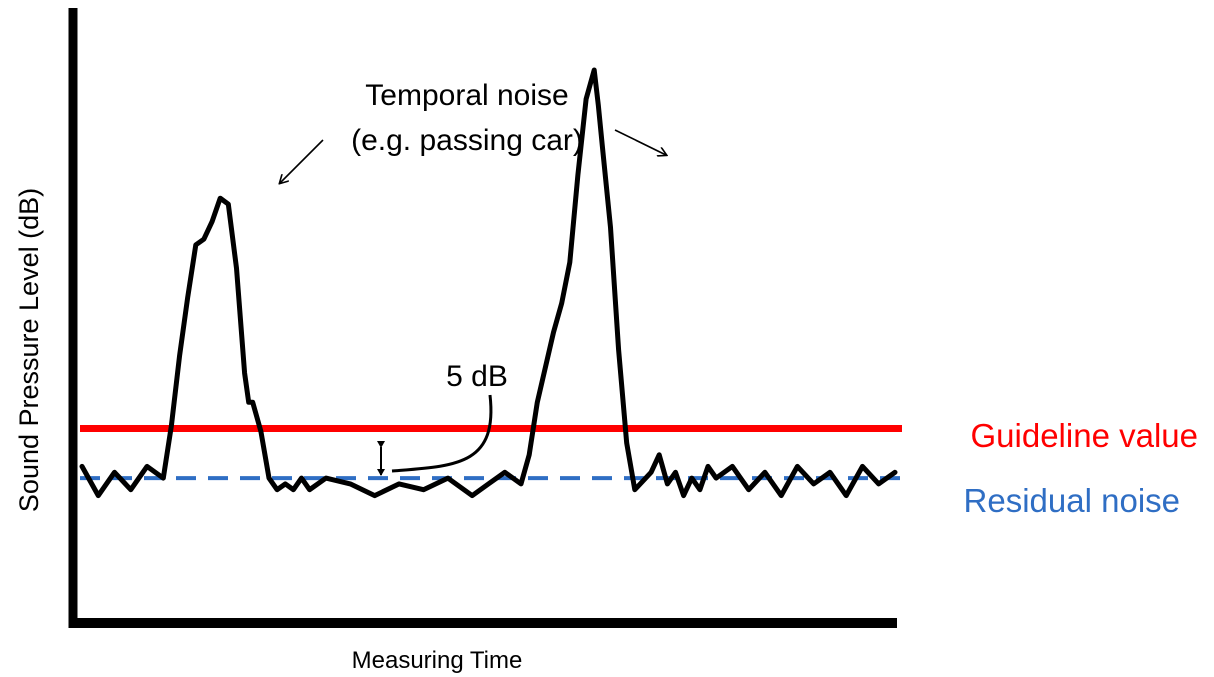 The image size is (1214, 677). Describe the element at coordinates (477, 376) in the screenshot. I see `annotation-delta-label: 5 dB` at that location.